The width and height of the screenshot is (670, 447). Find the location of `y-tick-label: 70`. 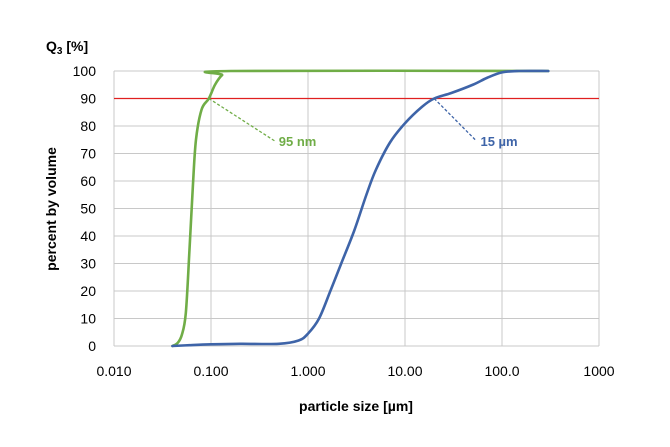

y-tick-label: 70 is located at coordinates (88, 154).